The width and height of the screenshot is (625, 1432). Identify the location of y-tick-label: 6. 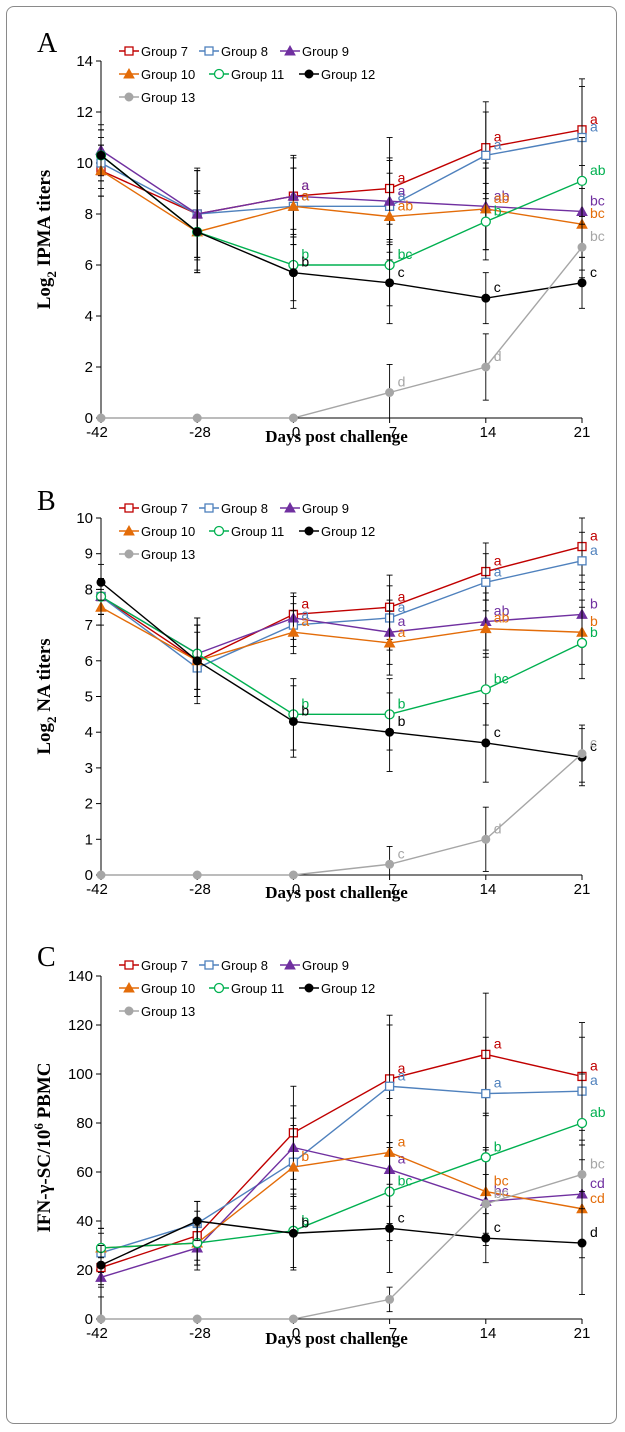
(89, 265).